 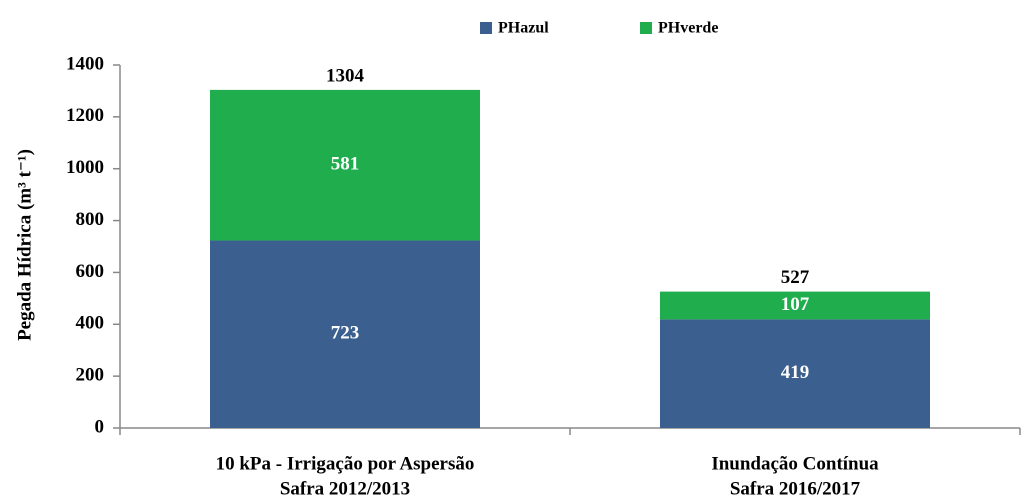 I want to click on data-label: 723, so click(x=345, y=333).